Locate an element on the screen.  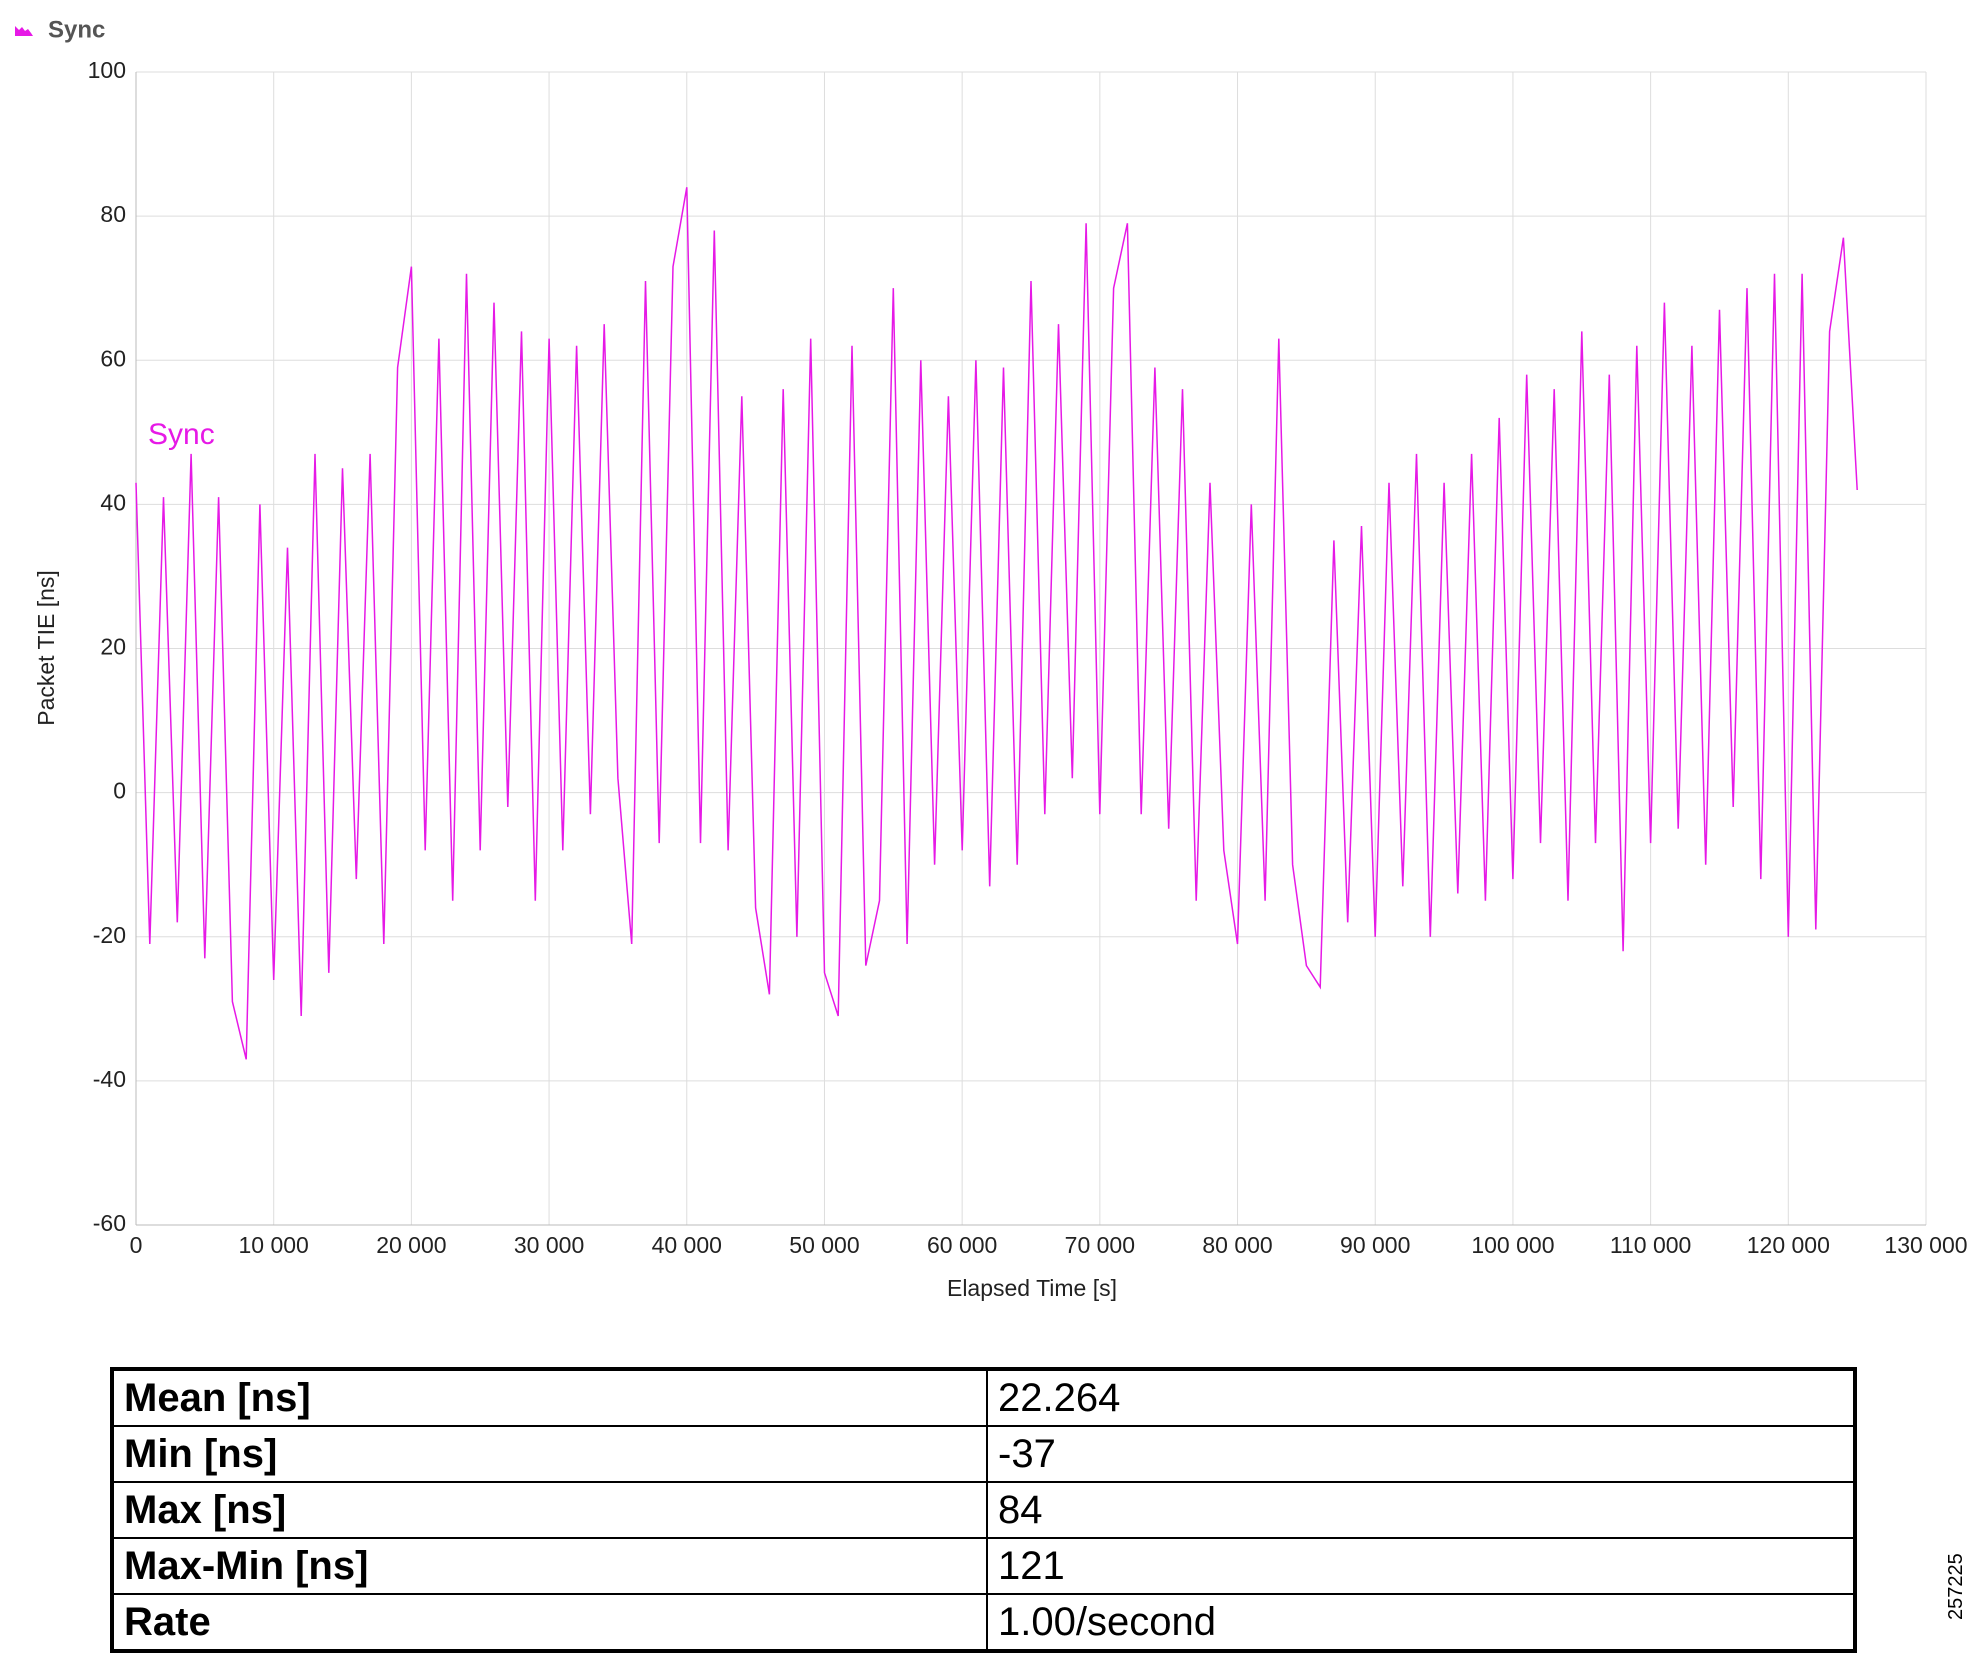
legend-title: Sync is located at coordinates (76, 29).